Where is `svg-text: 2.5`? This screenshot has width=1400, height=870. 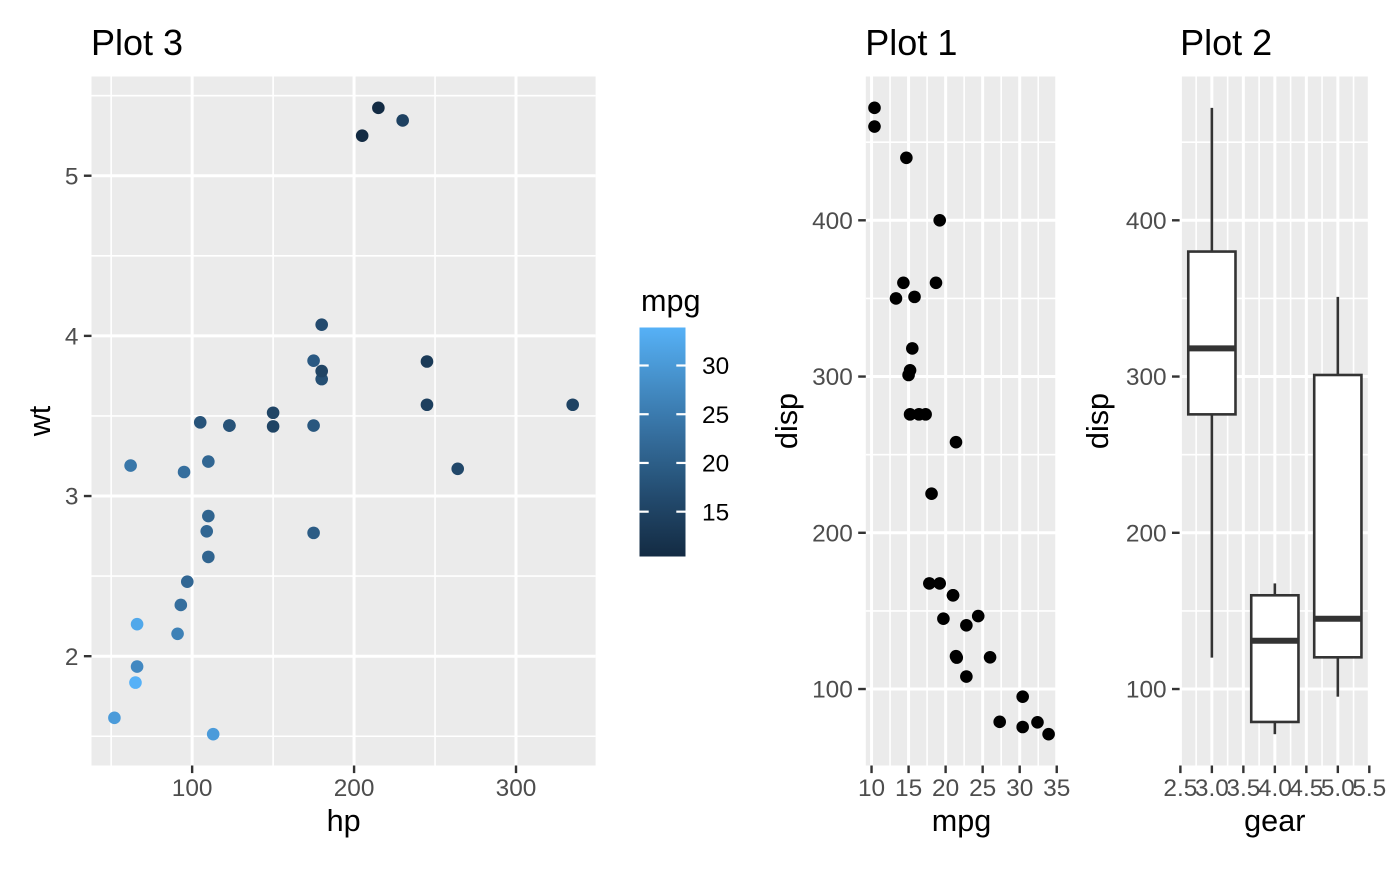
svg-text: 2.5 is located at coordinates (1180, 788).